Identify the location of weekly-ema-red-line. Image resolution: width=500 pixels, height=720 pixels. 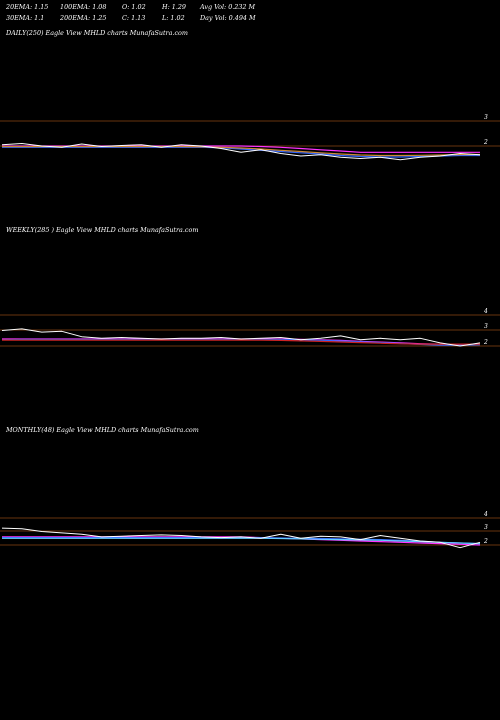
(241, 342).